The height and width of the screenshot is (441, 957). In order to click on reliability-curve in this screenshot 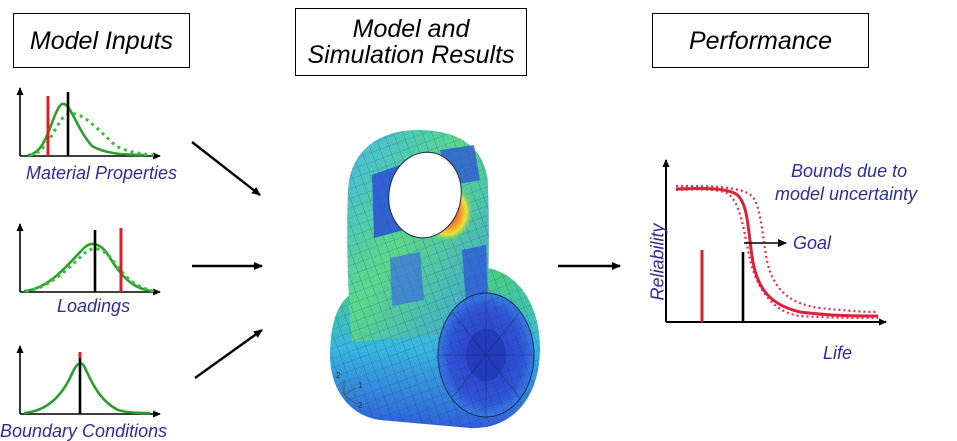, I will do `click(777, 252)`.